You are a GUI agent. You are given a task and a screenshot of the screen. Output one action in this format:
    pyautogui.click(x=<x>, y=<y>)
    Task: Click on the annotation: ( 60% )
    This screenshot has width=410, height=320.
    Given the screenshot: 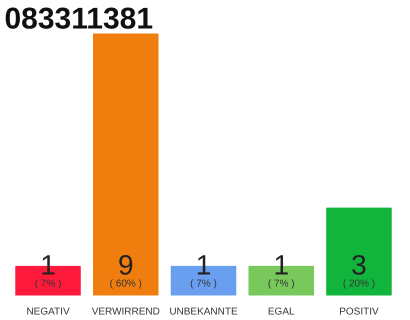 What is the action you would take?
    pyautogui.click(x=126, y=284)
    